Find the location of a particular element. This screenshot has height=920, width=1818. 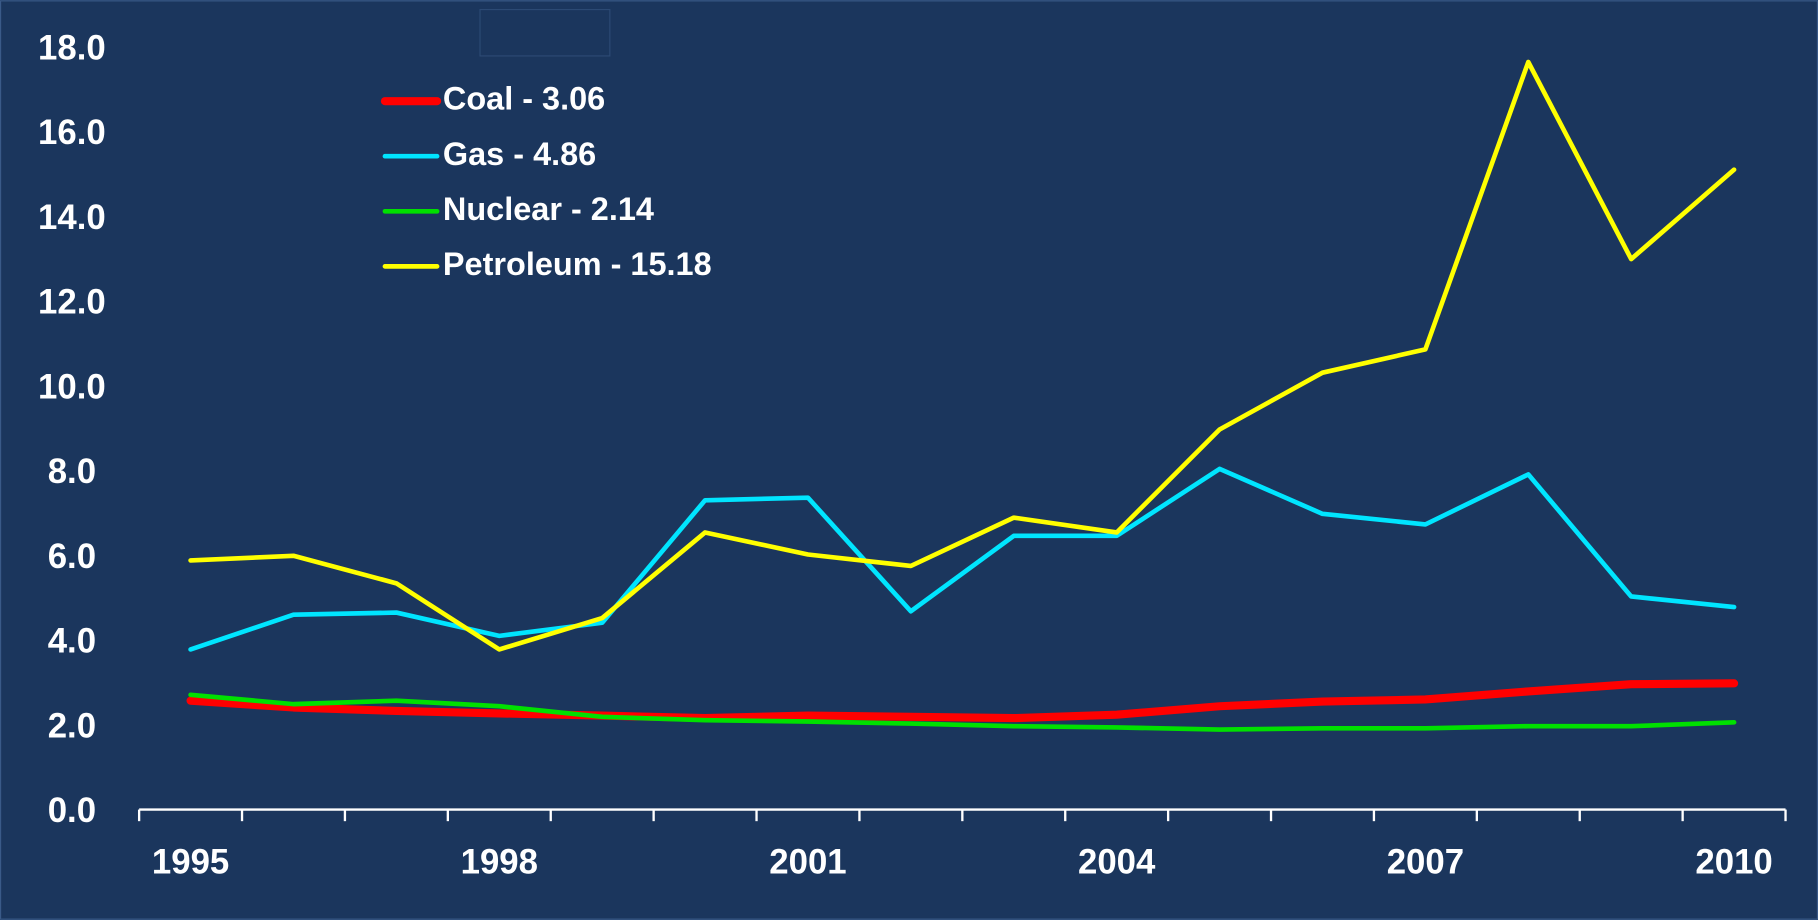

y-tick-label: 4.0 is located at coordinates (72, 642).